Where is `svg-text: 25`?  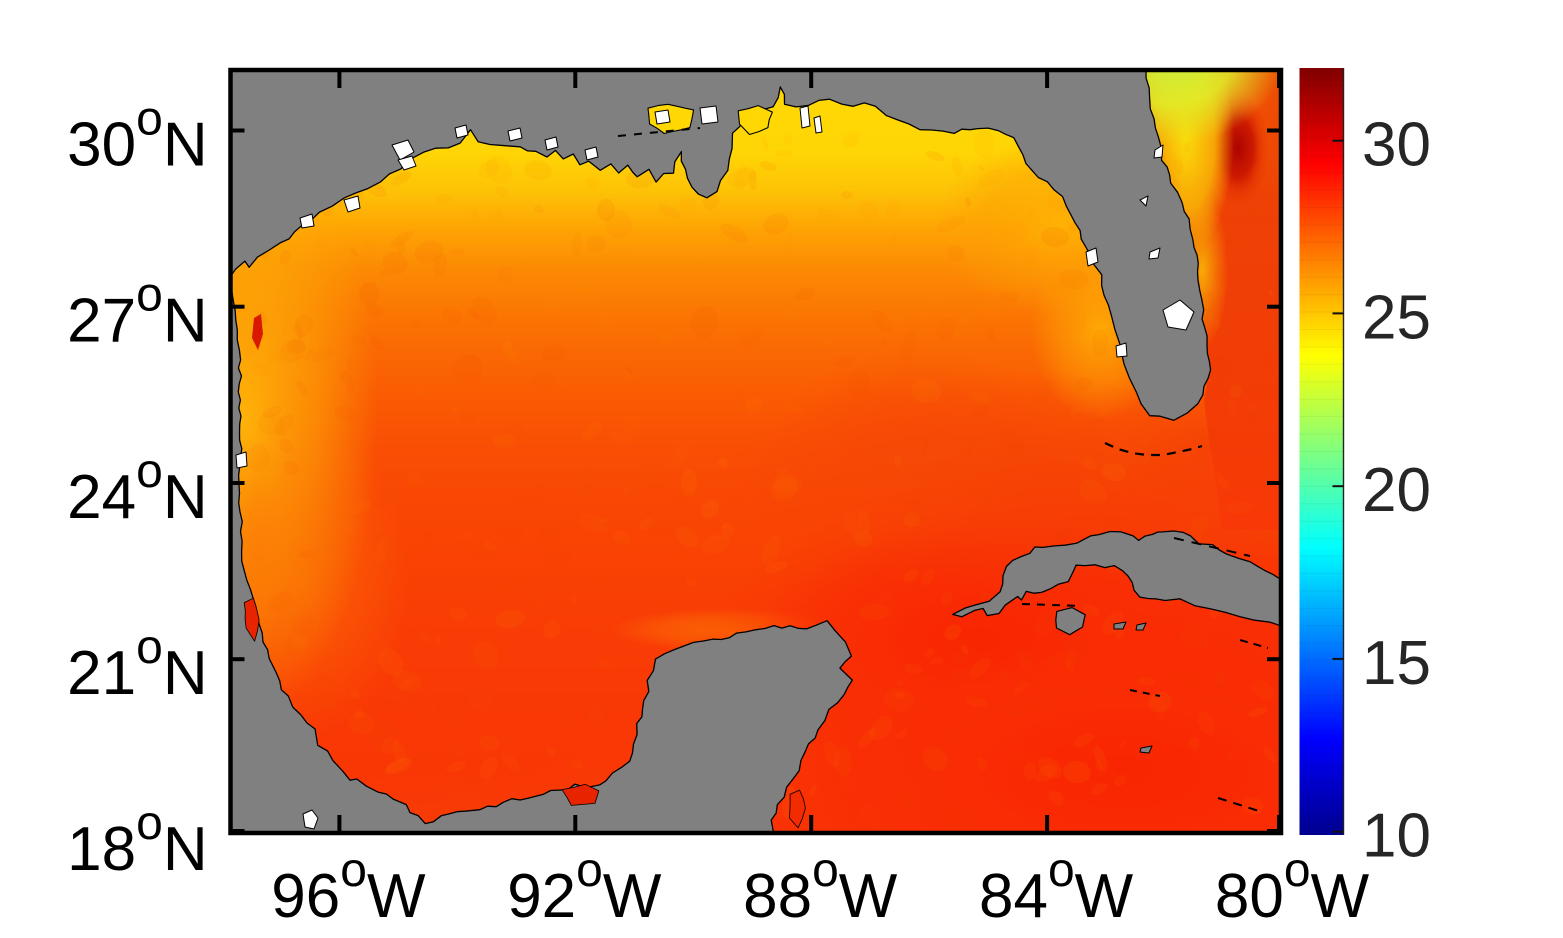 svg-text: 25 is located at coordinates (1396, 317).